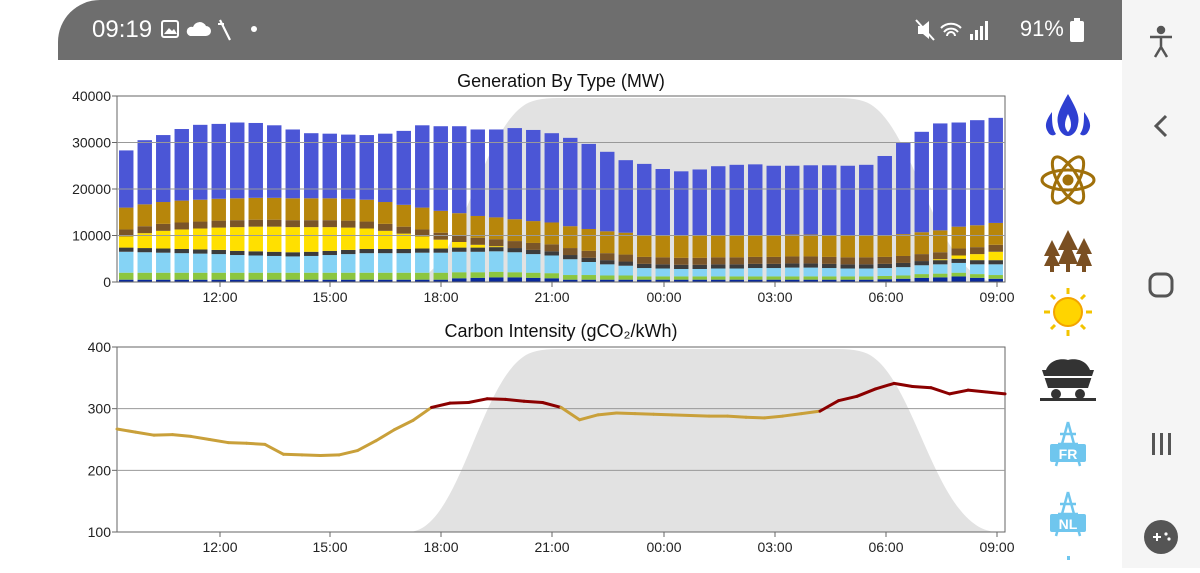 Image resolution: width=1200 pixels, height=573 pixels. What do you see at coordinates (219, 547) in the screenshot?
I see `intensity-x-tick-label: 12:00` at bounding box center [219, 547].